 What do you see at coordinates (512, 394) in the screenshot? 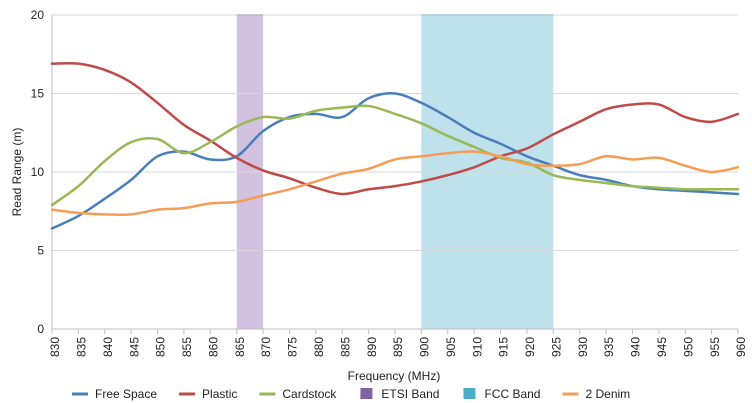
I see `legend-label: FCC Band` at bounding box center [512, 394].